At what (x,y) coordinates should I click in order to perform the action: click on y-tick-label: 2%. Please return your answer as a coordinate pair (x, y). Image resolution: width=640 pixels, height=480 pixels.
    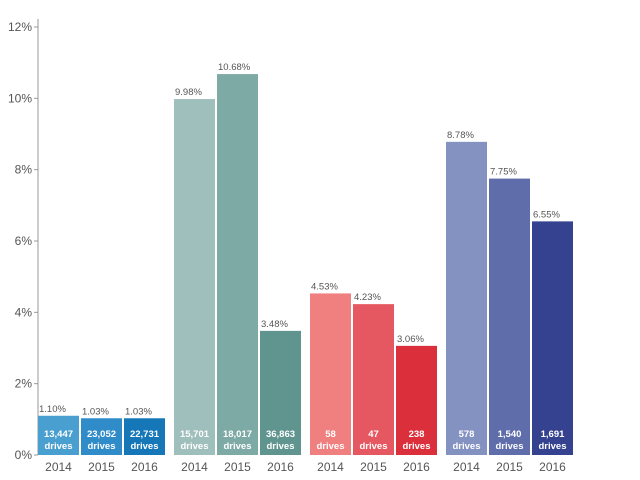
    Looking at the image, I should click on (24, 384).